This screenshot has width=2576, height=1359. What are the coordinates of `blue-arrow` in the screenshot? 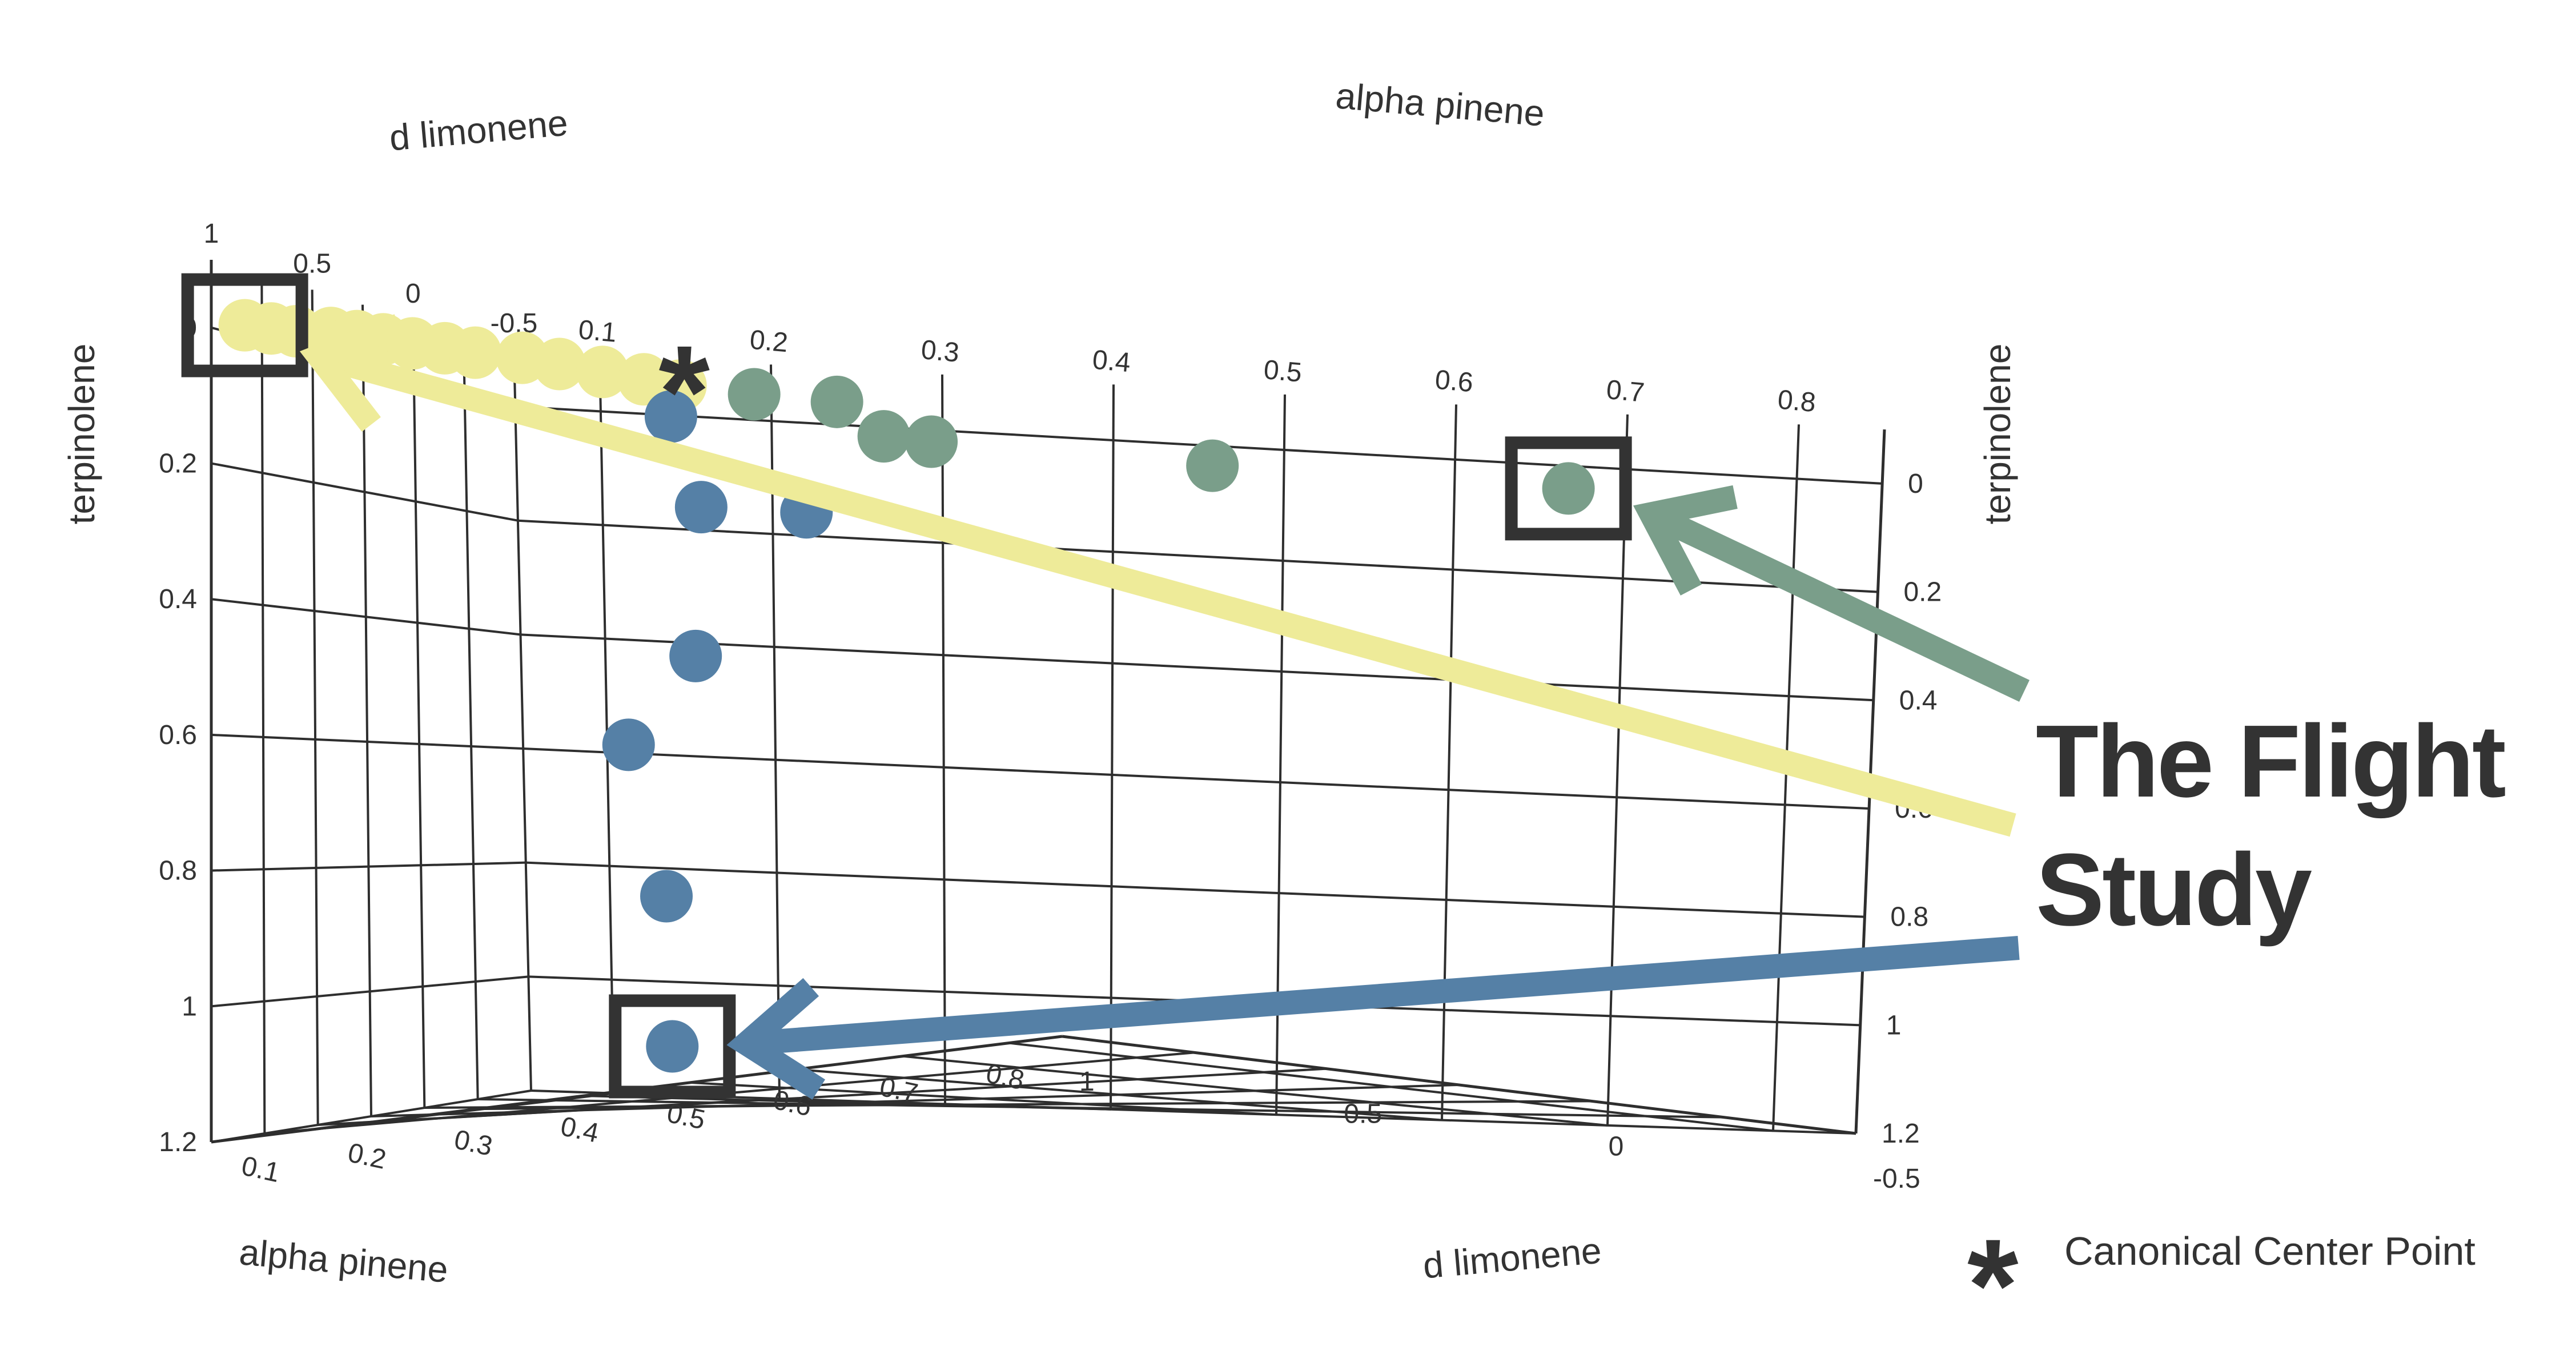 It's located at (1382, 996).